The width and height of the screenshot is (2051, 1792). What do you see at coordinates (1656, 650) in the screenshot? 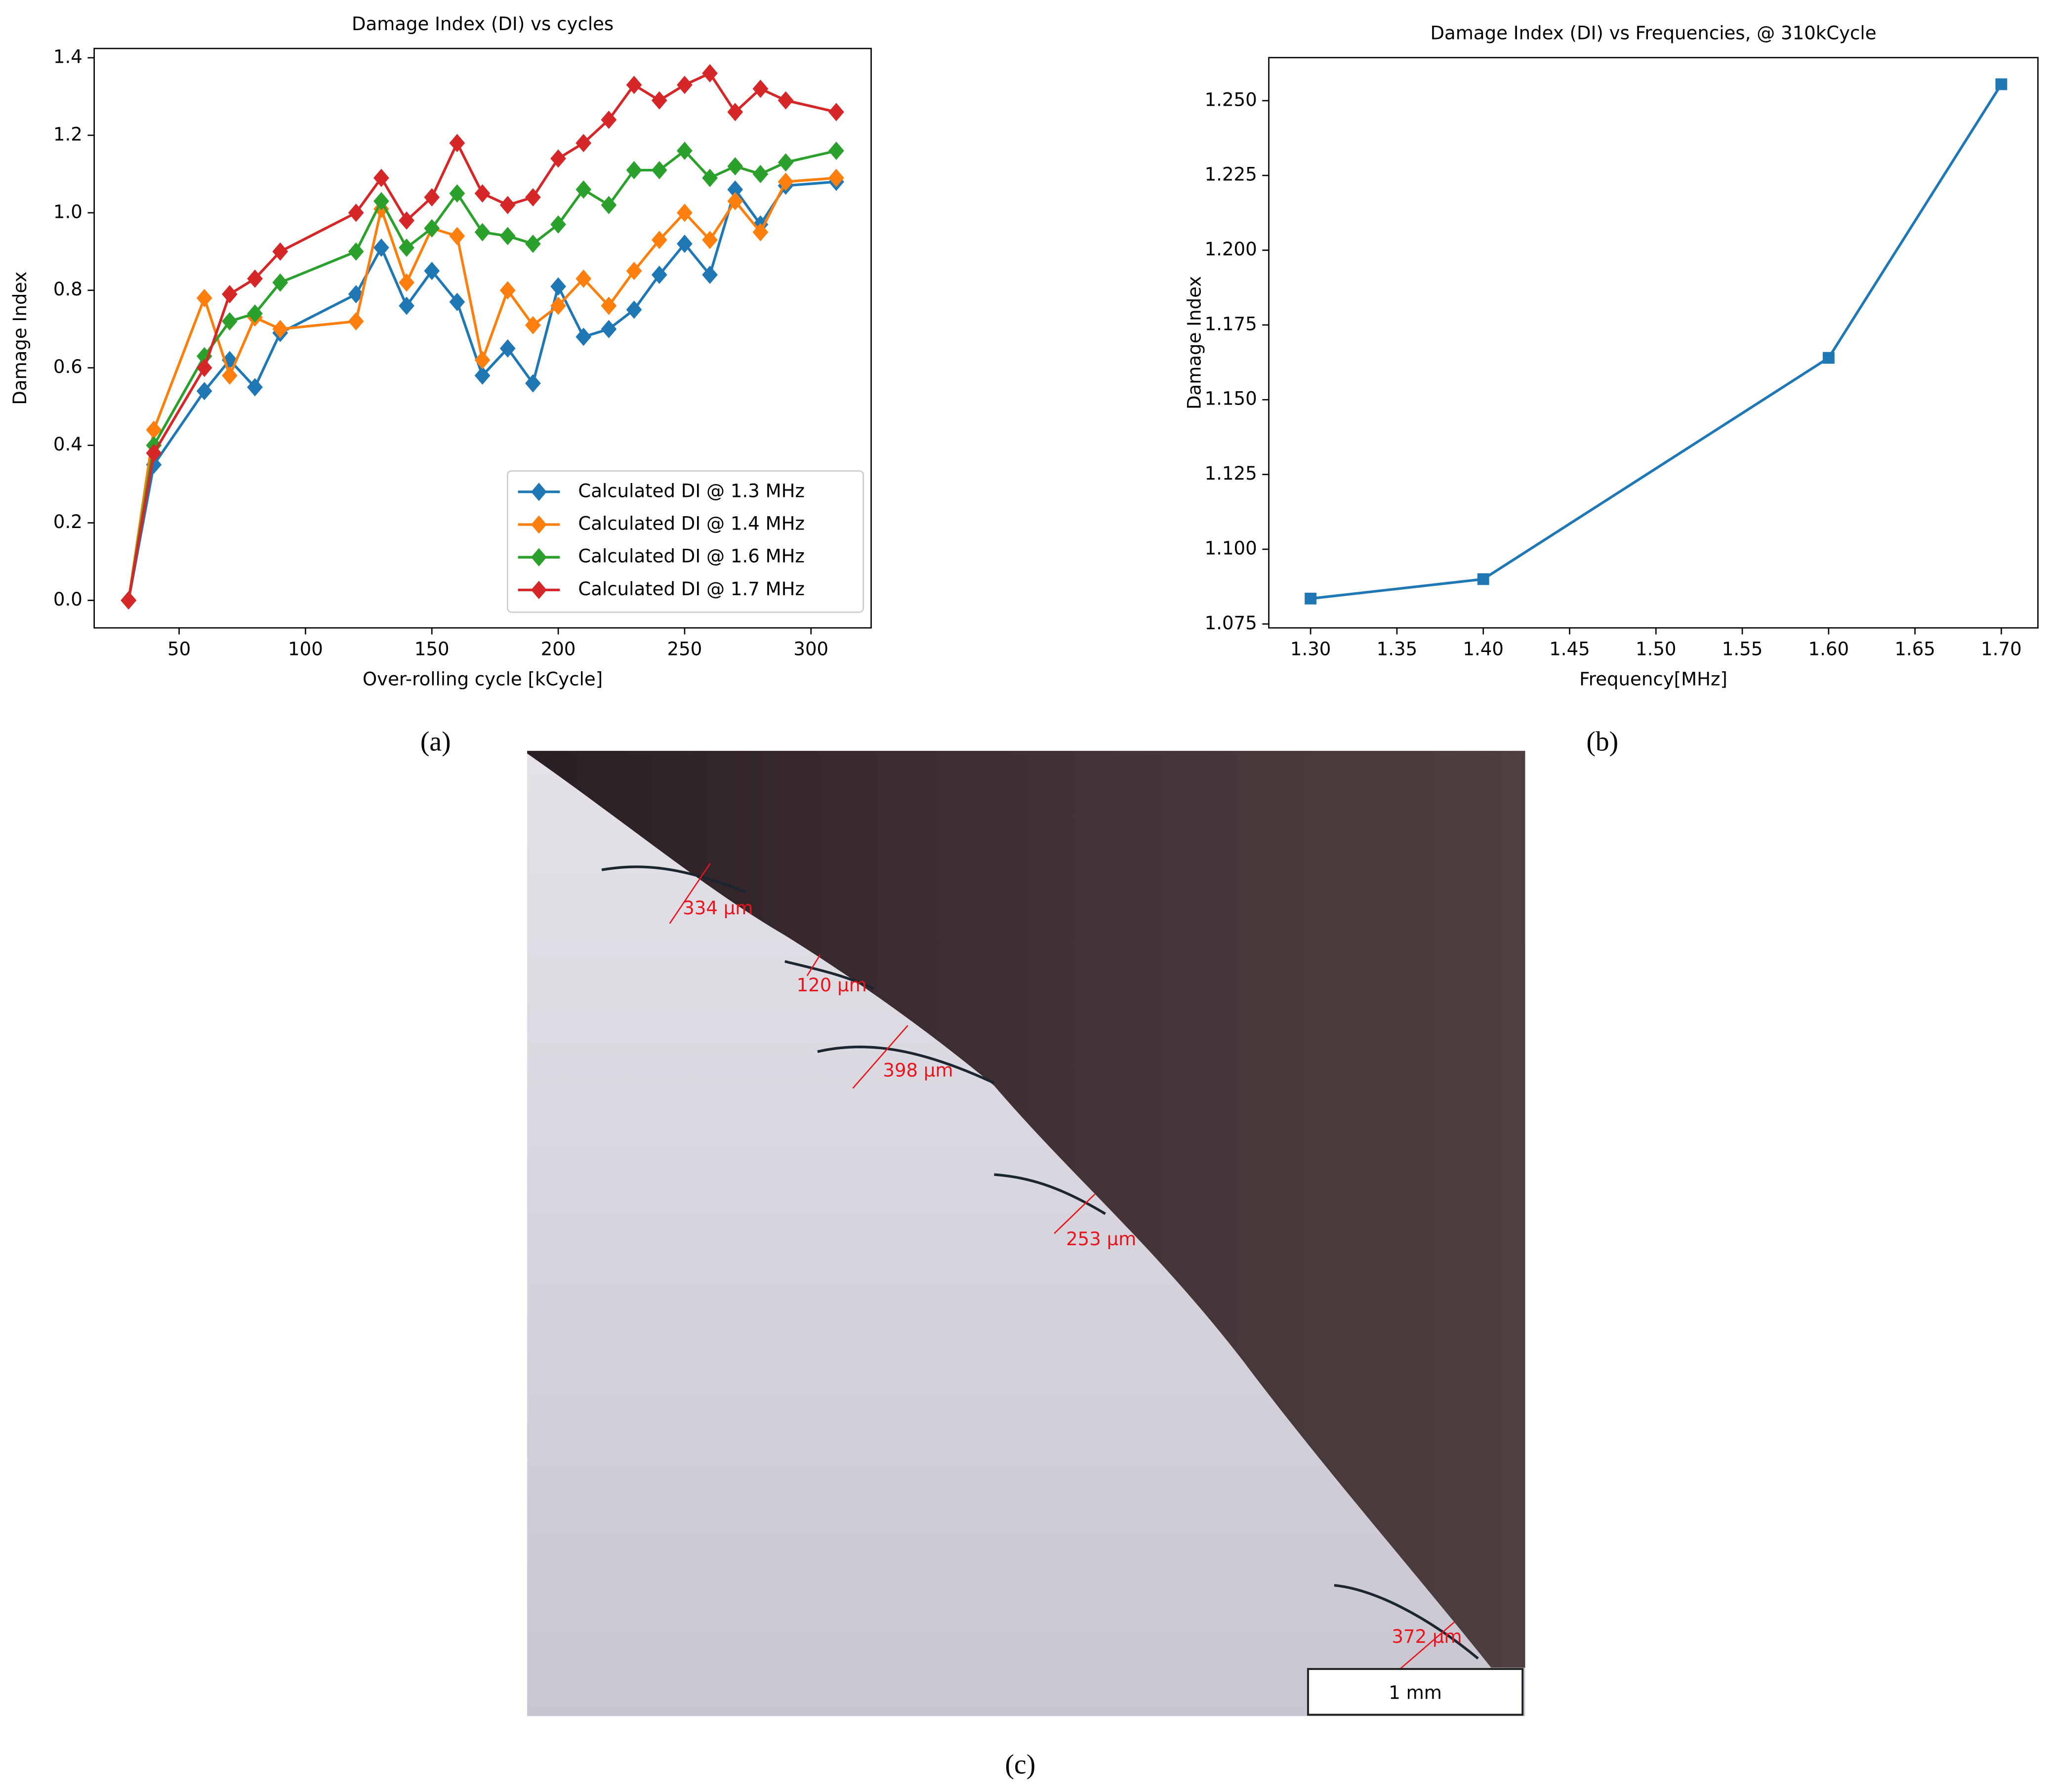
I see `x-tick-label: 1.50` at bounding box center [1656, 650].